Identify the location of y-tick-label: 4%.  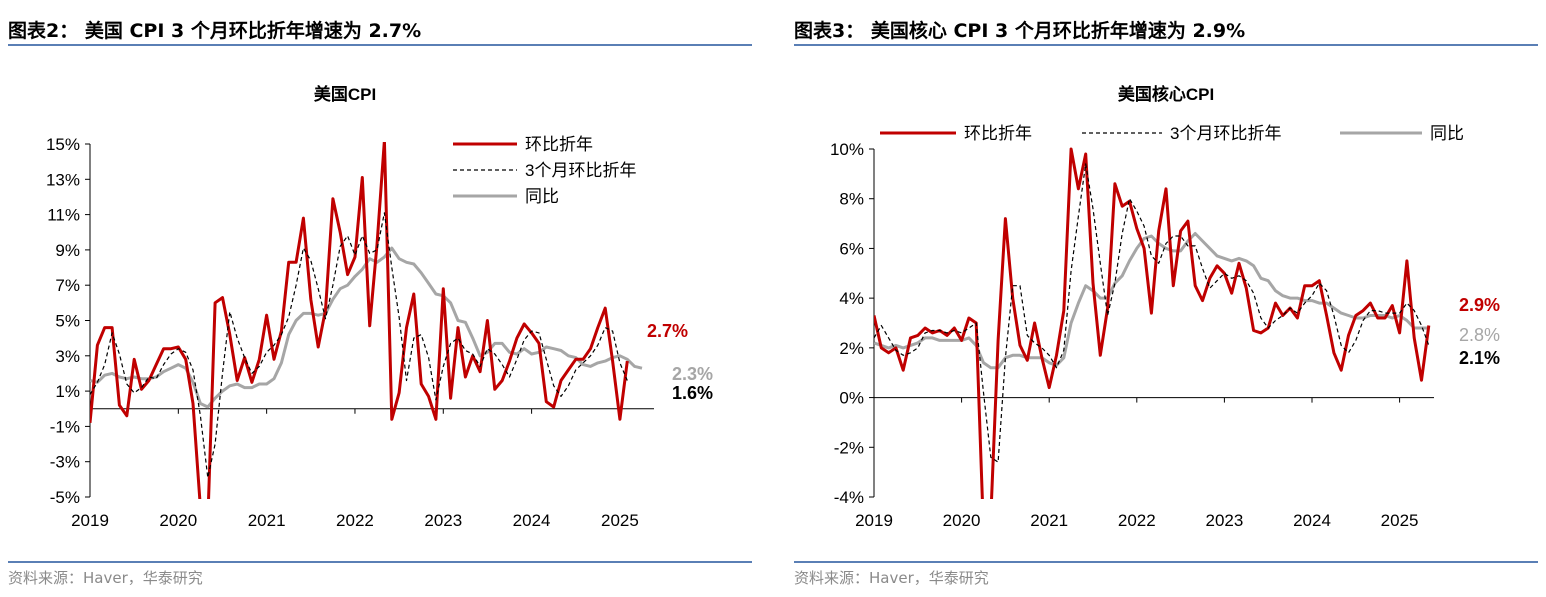
(851, 298).